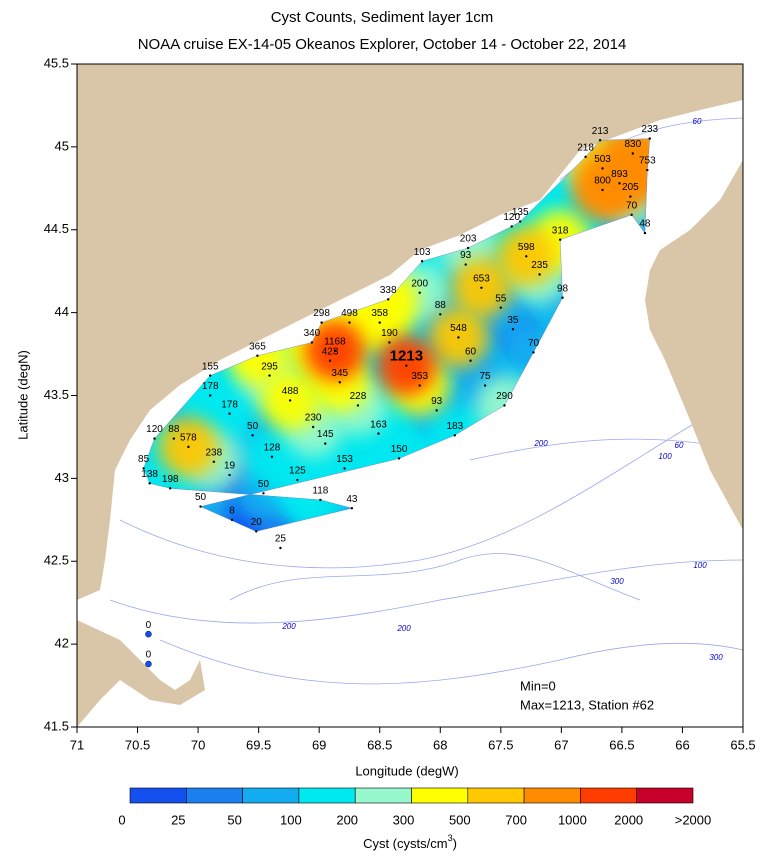 This screenshot has width=764, height=863. Describe the element at coordinates (500, 744) in the screenshot. I see `x-tick-label: 67.5` at that location.